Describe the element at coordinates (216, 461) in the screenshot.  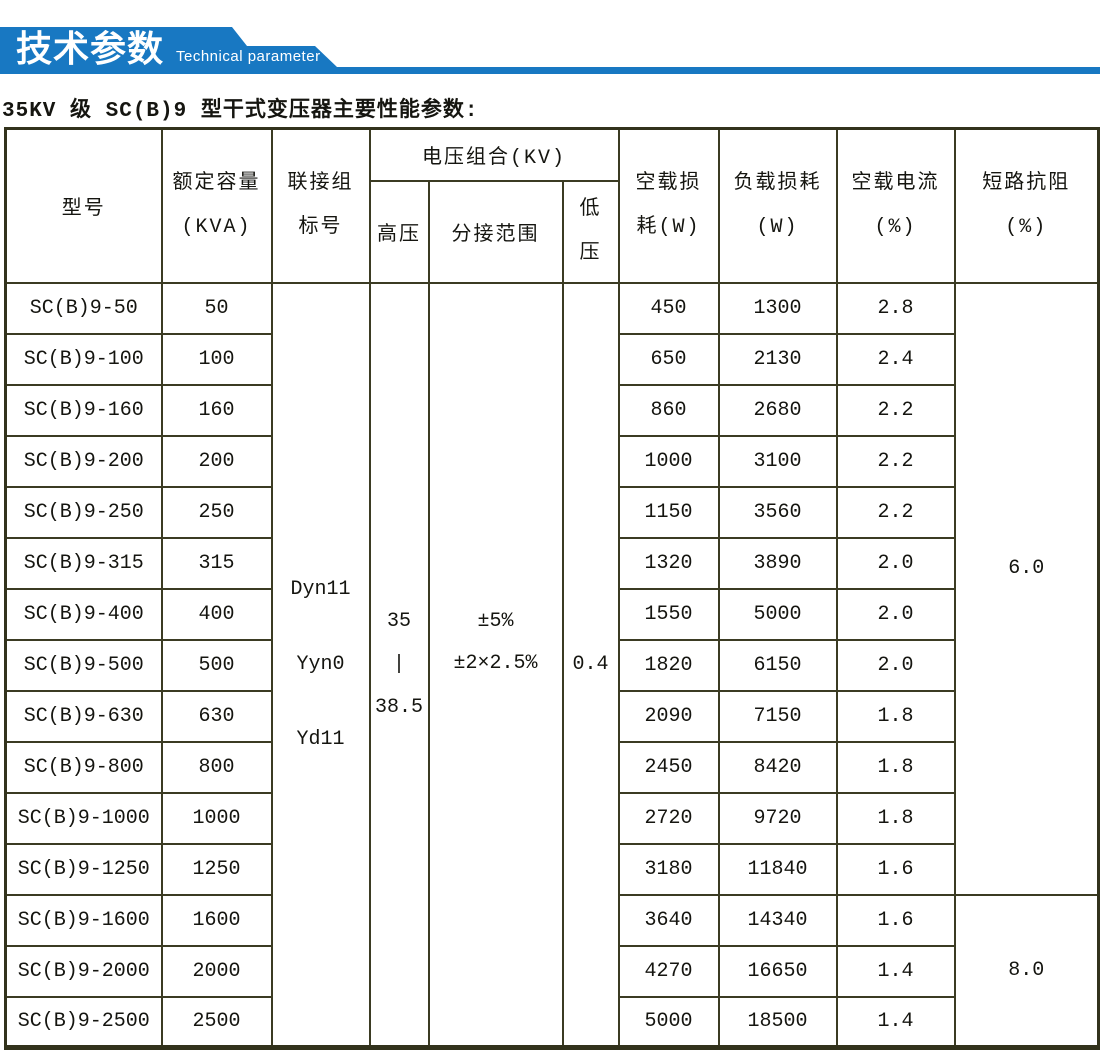
I see `capacity-cell: 200` at that location.